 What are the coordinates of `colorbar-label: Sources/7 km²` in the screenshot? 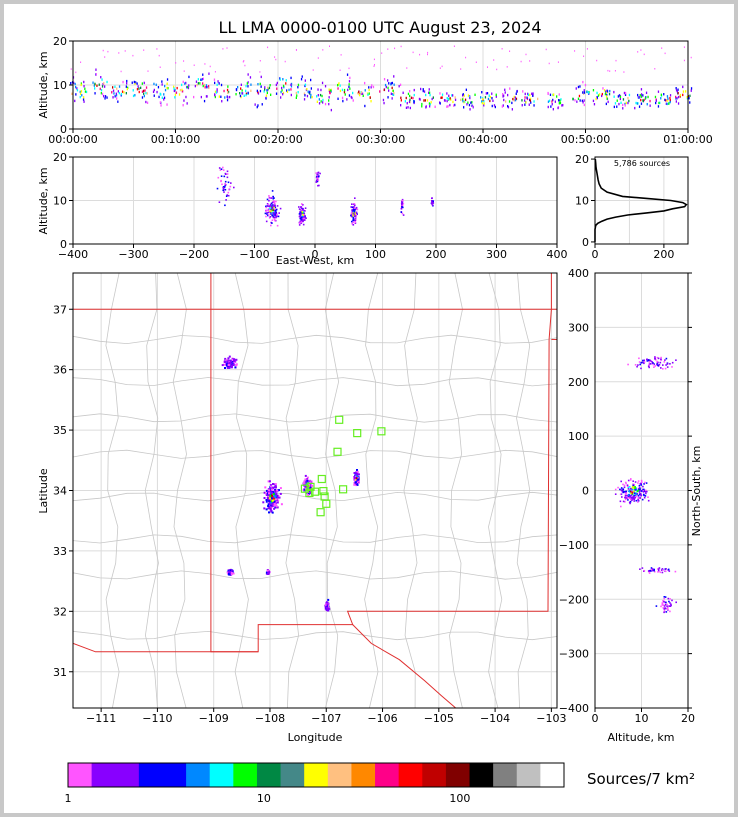 It's located at (641, 779).